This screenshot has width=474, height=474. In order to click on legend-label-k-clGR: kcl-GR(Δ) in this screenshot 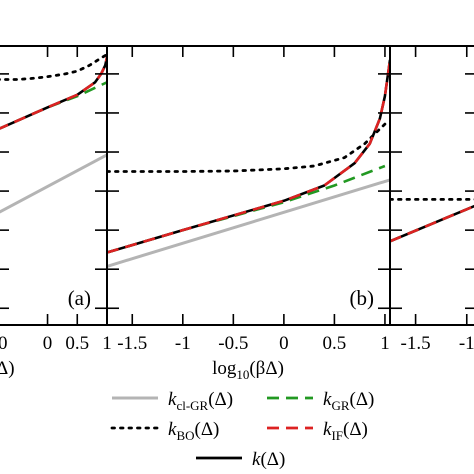, I will do `click(200, 401)`.